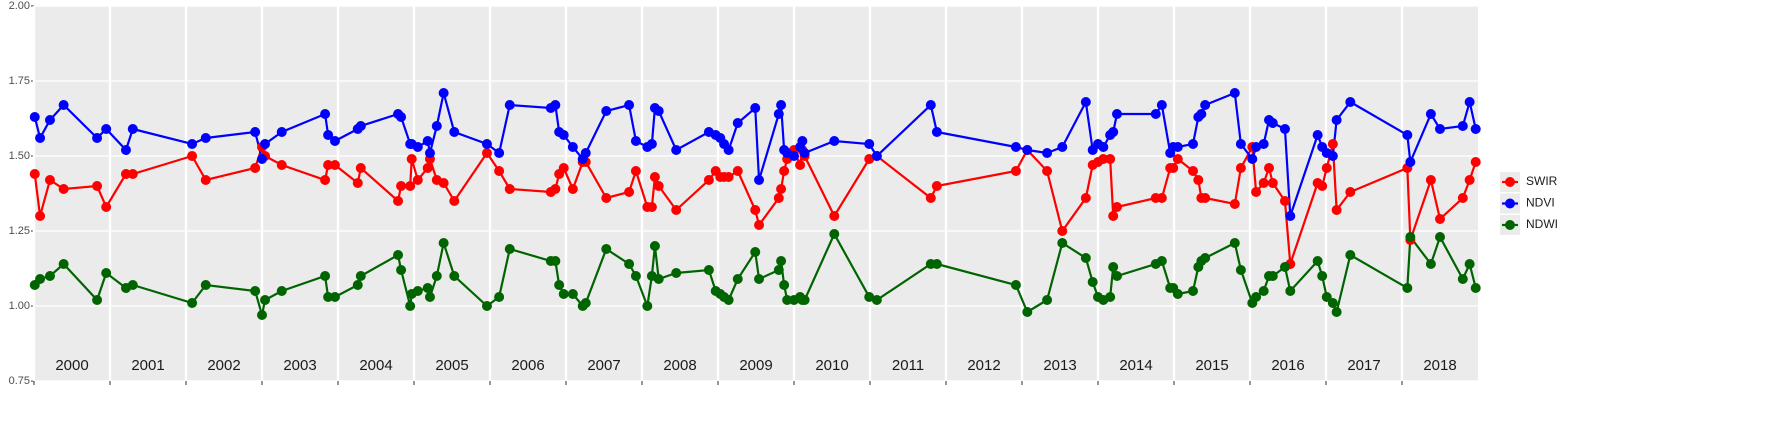 The height and width of the screenshot is (442, 1773). What do you see at coordinates (831, 365) in the screenshot?
I see `x-tick-label: 2010` at bounding box center [831, 365].